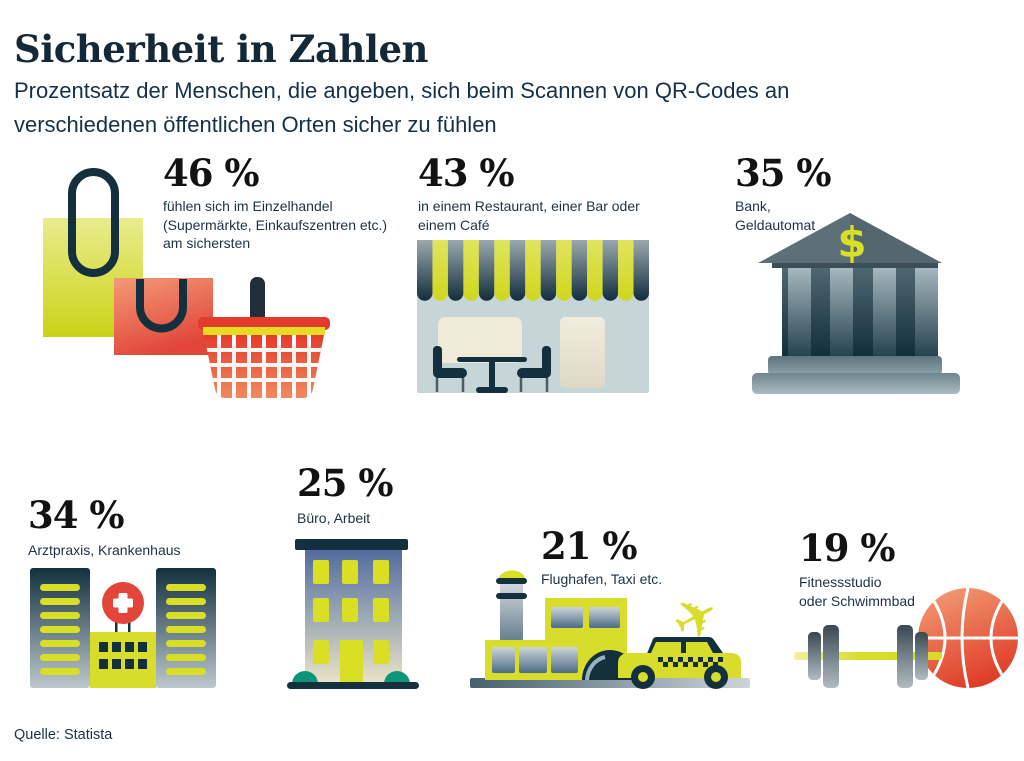 The width and height of the screenshot is (1024, 761). What do you see at coordinates (211, 173) in the screenshot?
I see `stat-value-retail: 46 %` at bounding box center [211, 173].